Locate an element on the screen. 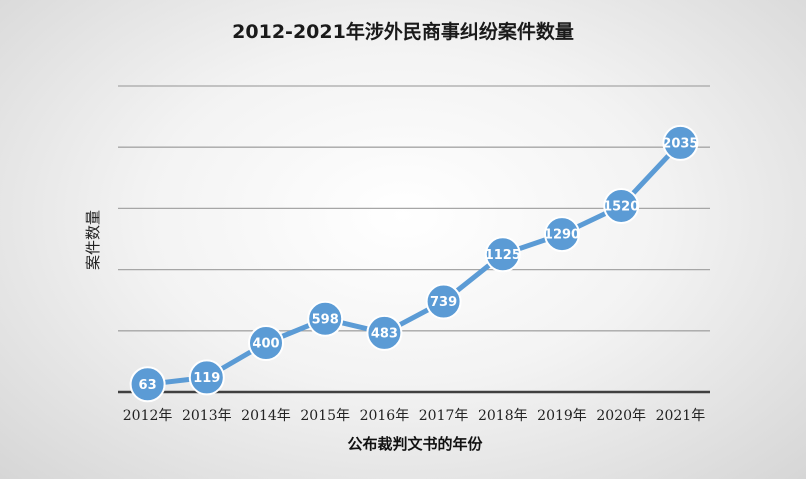 This screenshot has height=479, width=806. x-tick-label: 2019年 is located at coordinates (562, 416).